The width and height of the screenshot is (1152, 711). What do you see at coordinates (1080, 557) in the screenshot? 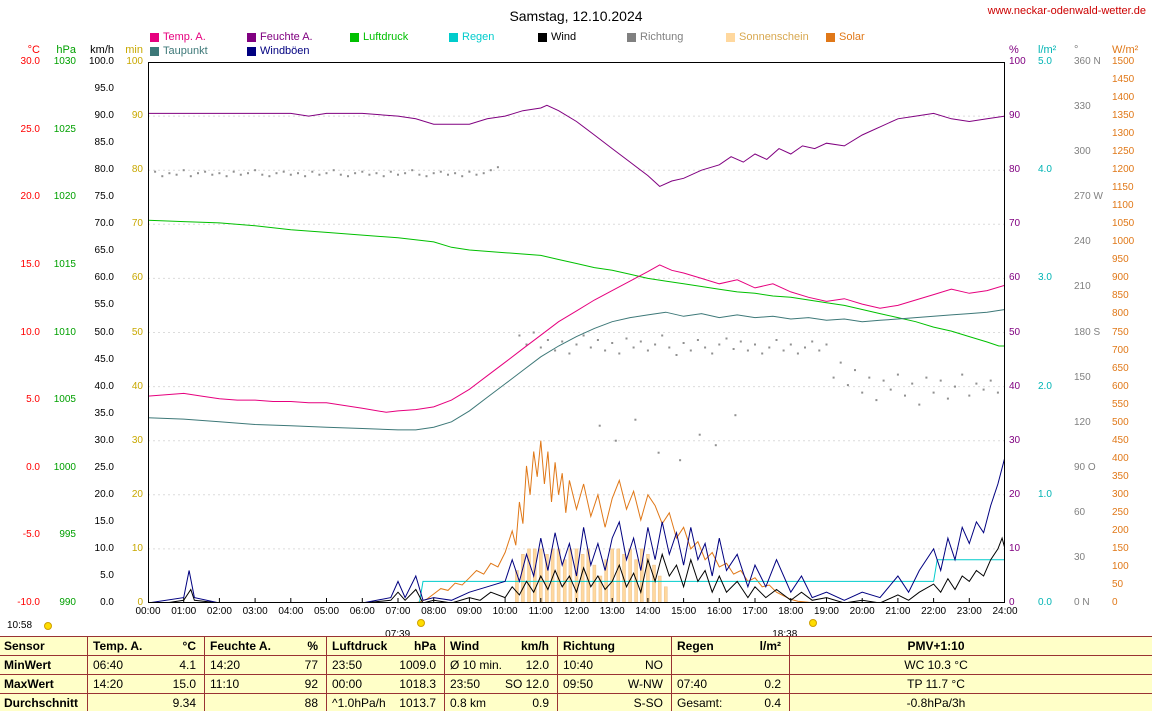
I see `axis-label-direction: 30` at bounding box center [1080, 557].